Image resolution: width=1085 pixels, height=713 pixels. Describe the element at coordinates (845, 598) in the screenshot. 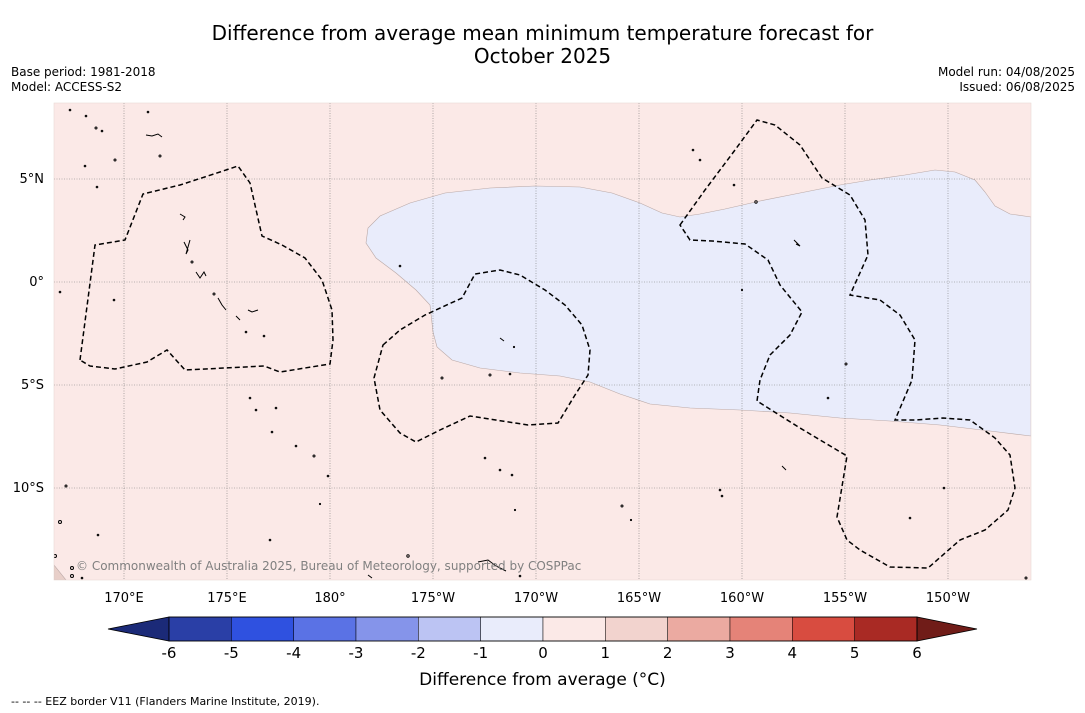

I see `lon-label: 155°W` at that location.